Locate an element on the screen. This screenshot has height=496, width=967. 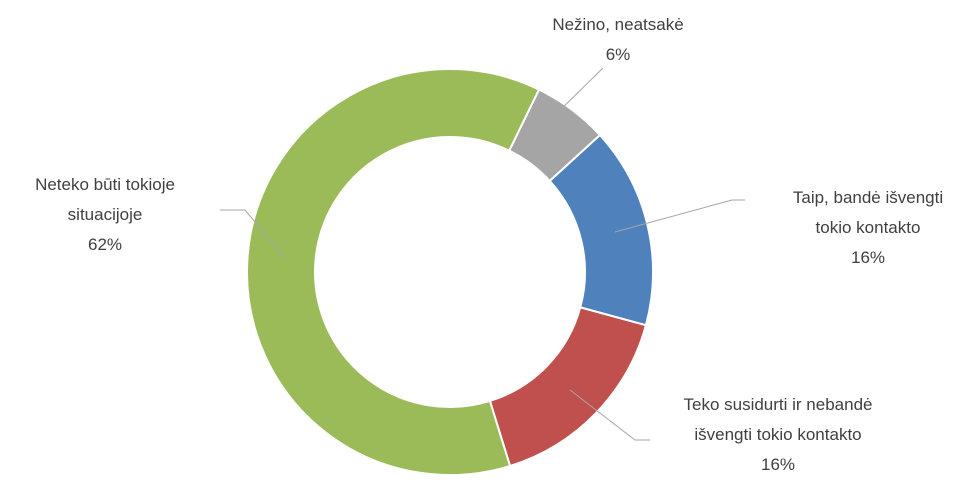
slice-value-label: 62% is located at coordinates (105, 244).